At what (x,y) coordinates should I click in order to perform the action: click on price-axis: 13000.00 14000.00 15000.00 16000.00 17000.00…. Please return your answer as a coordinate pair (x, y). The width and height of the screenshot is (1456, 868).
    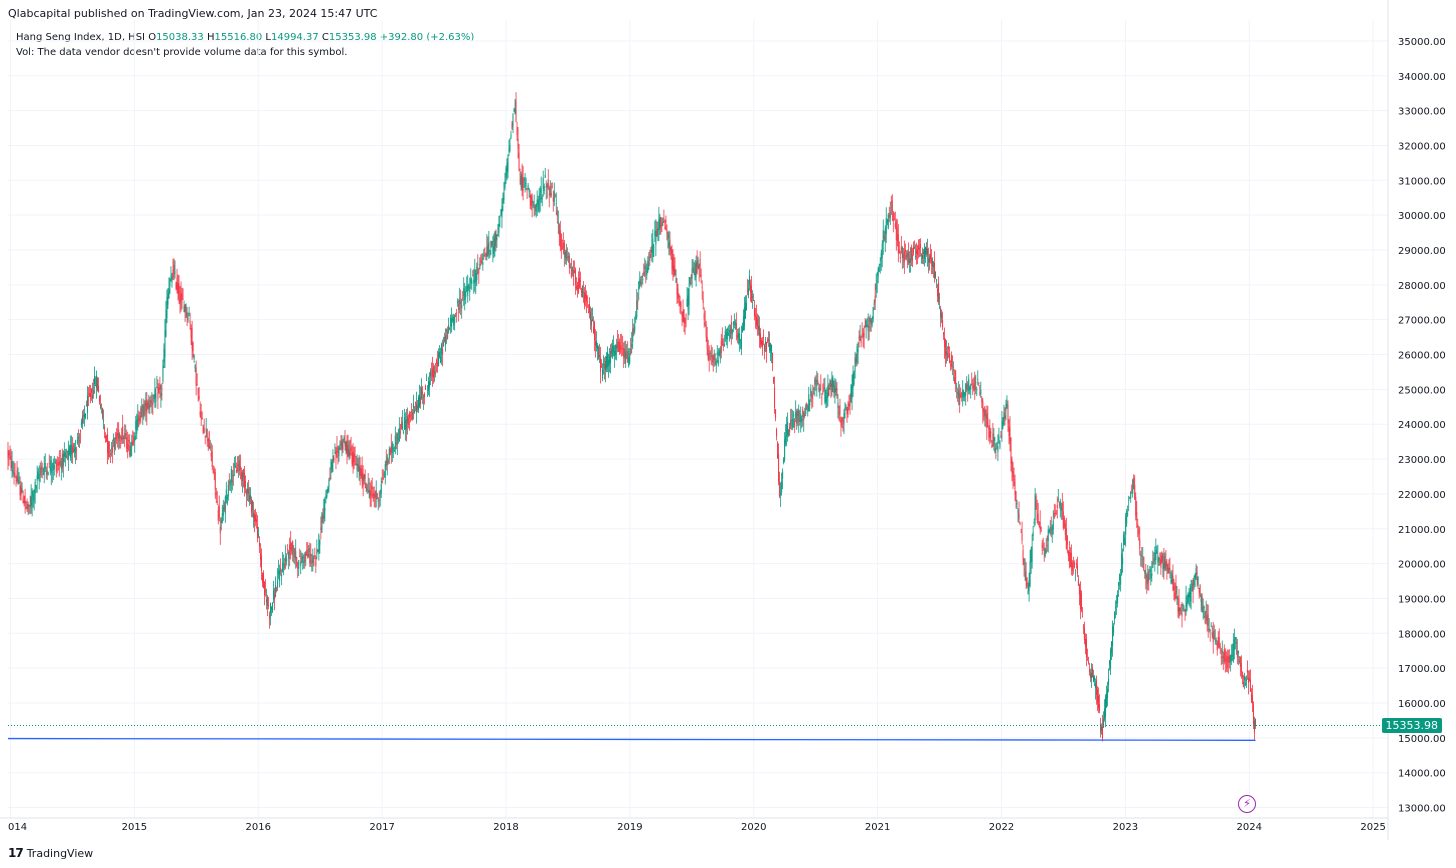
    Looking at the image, I should click on (1422, 426).